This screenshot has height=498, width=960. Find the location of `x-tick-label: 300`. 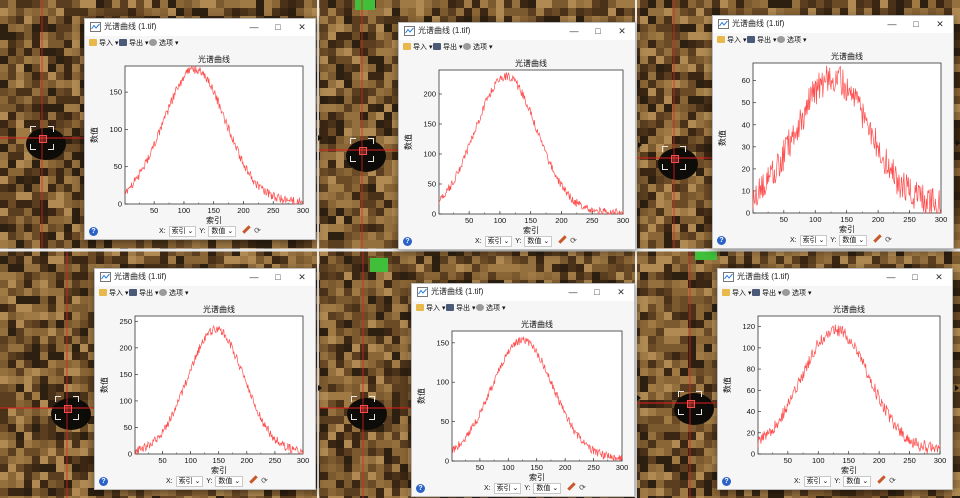

x-tick-label: 300 is located at coordinates (303, 460).